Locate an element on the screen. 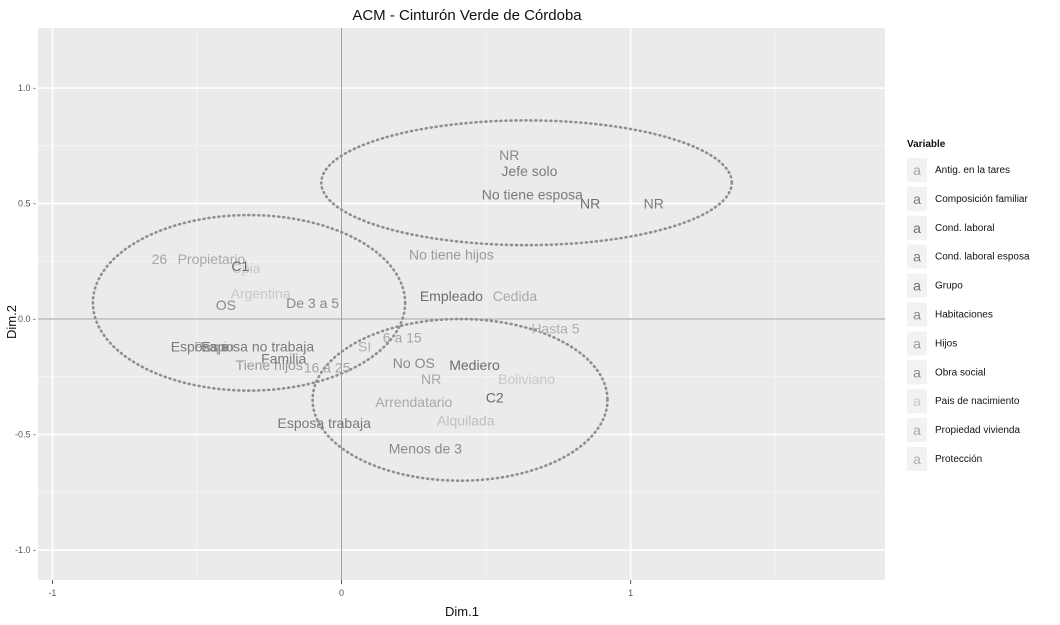 The height and width of the screenshot is (625, 1060). point-label: Cedida is located at coordinates (515, 296).